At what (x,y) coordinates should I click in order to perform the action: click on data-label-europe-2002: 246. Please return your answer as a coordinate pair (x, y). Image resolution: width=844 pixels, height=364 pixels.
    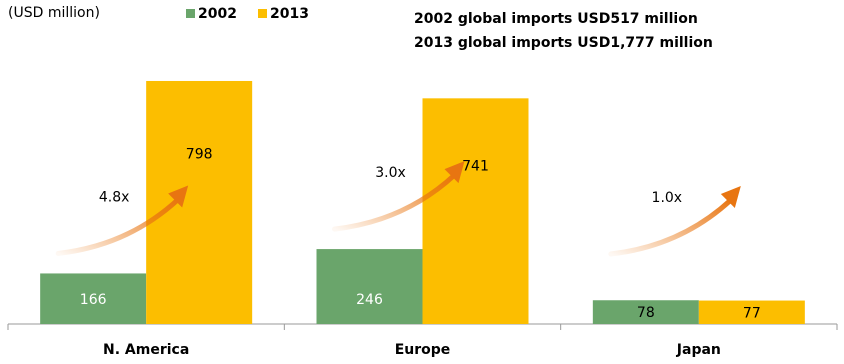
    Looking at the image, I should click on (369, 300).